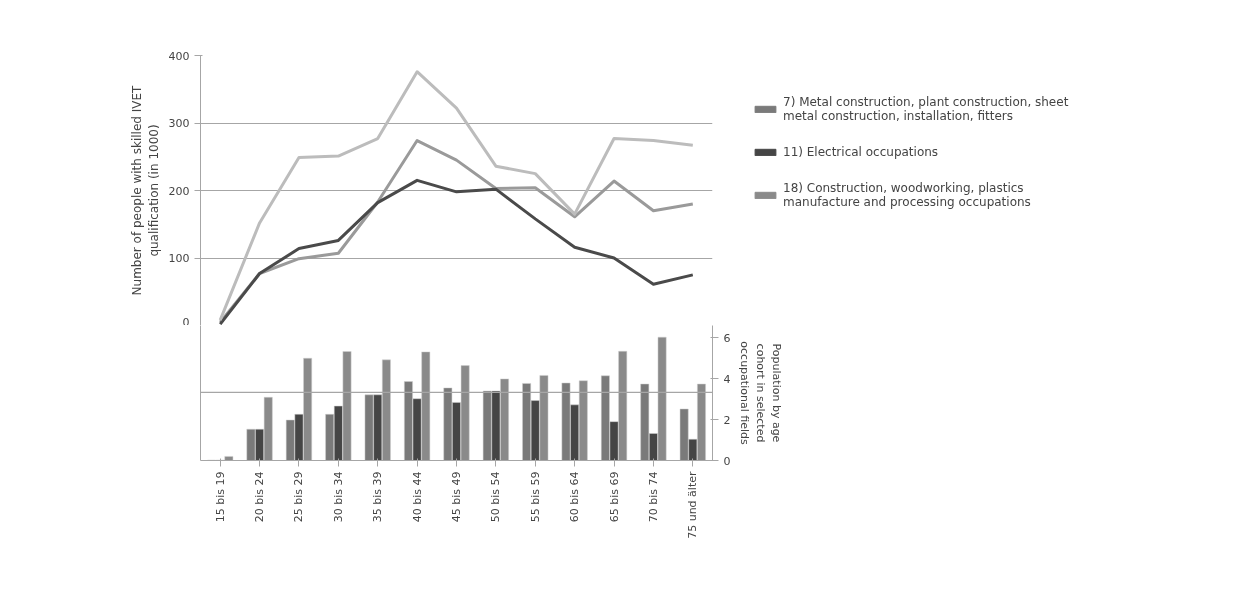 This screenshot has width=1244, height=603. I want to click on x-tick-label: 75 und älter, so click(693, 505).